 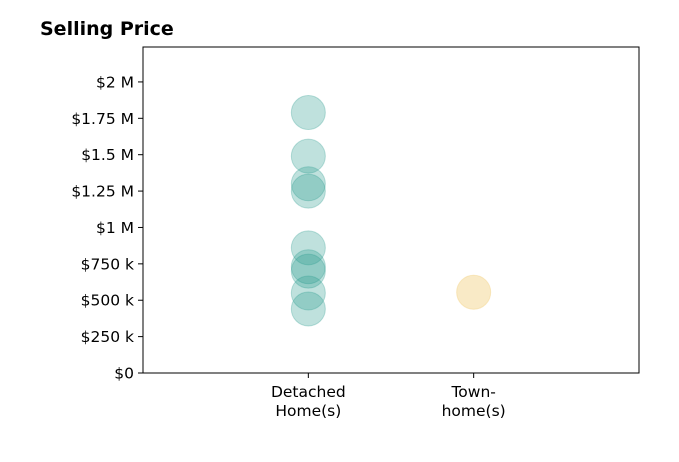 What do you see at coordinates (107, 337) in the screenshot?
I see `y-tick-label: $250 k` at bounding box center [107, 337].